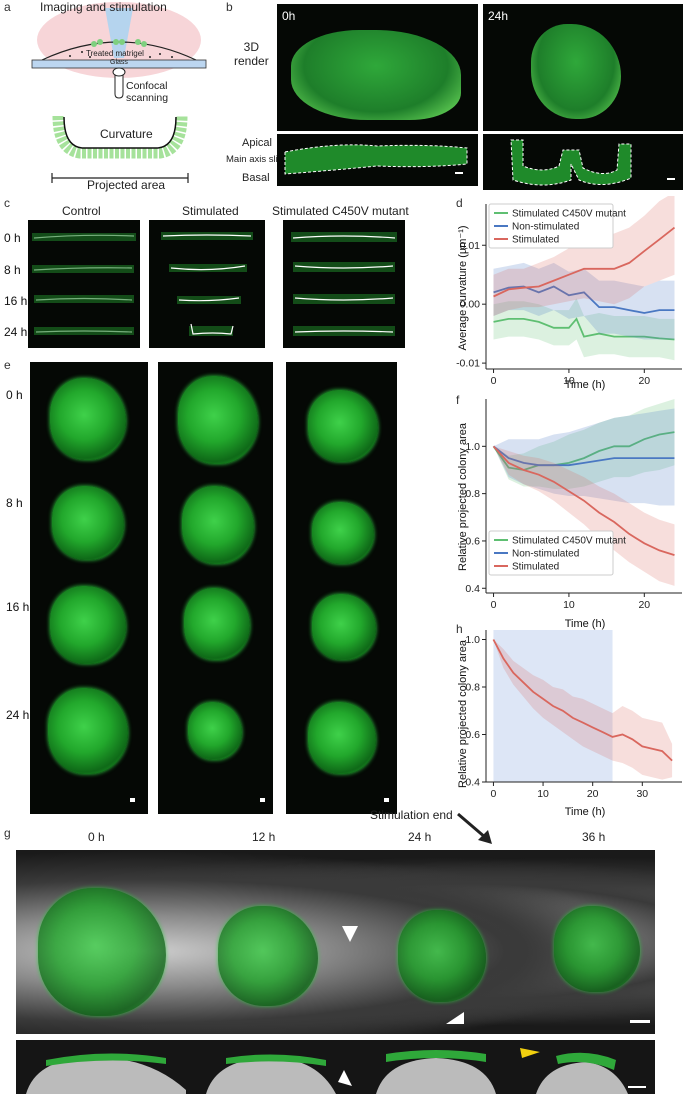 The width and height of the screenshot is (685, 1096). Describe the element at coordinates (96, 837) in the screenshot. I see `g-time-0h: 0 h` at that location.